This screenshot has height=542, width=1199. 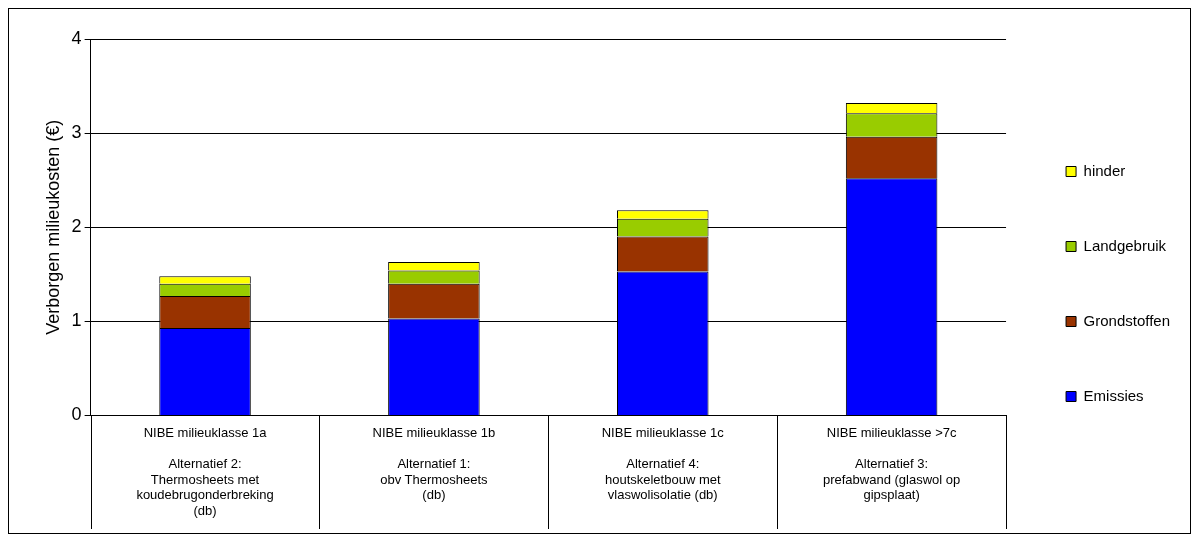 I want to click on y-tick-label: 3, so click(x=76, y=132).